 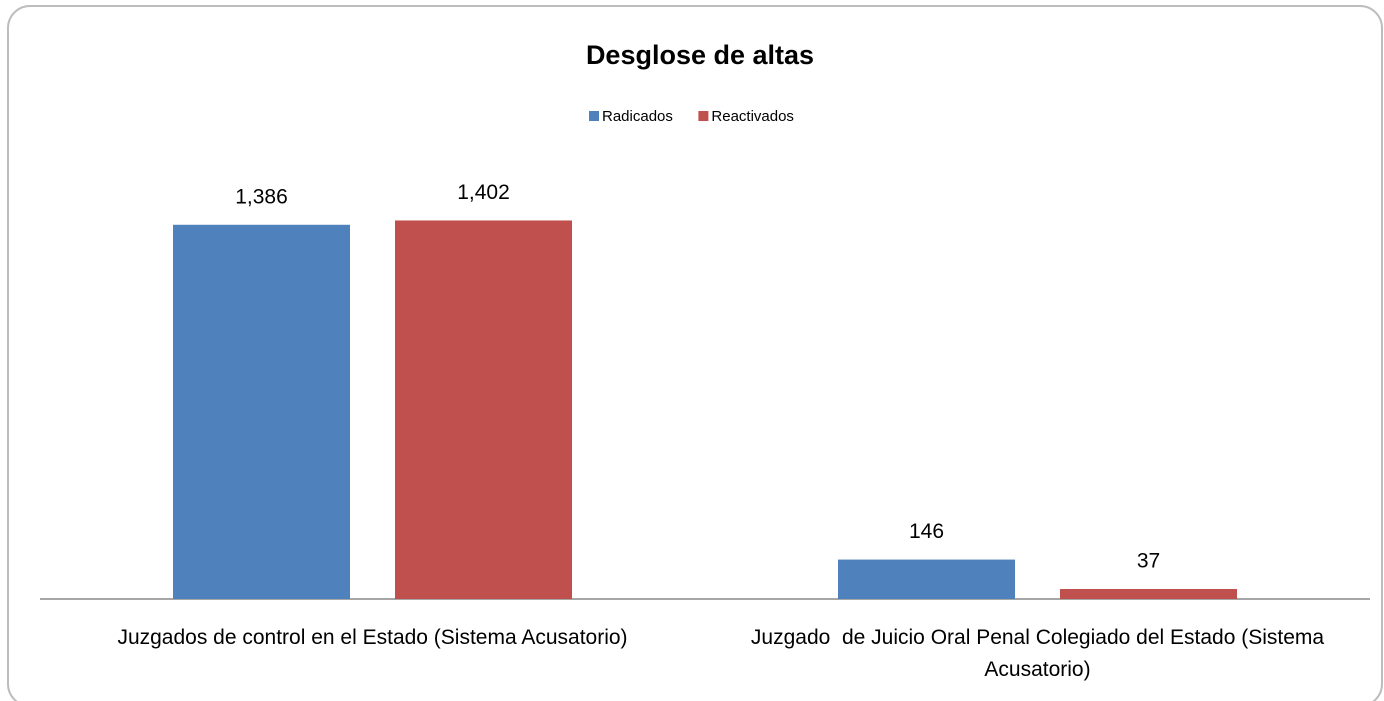 I want to click on legend-label: Reactivados, so click(x=752, y=116).